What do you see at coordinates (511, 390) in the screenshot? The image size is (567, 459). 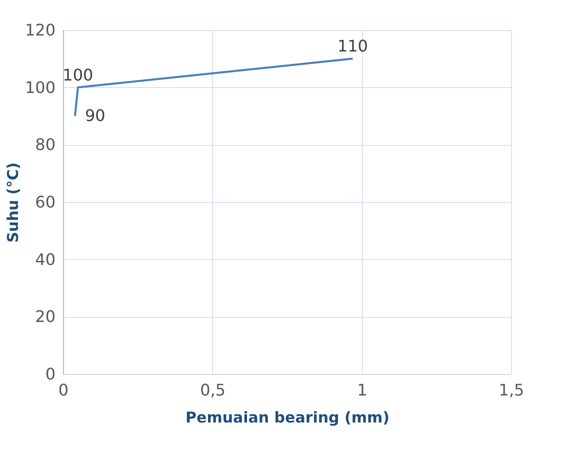 I see `x-tick-label: 1,5` at bounding box center [511, 390].